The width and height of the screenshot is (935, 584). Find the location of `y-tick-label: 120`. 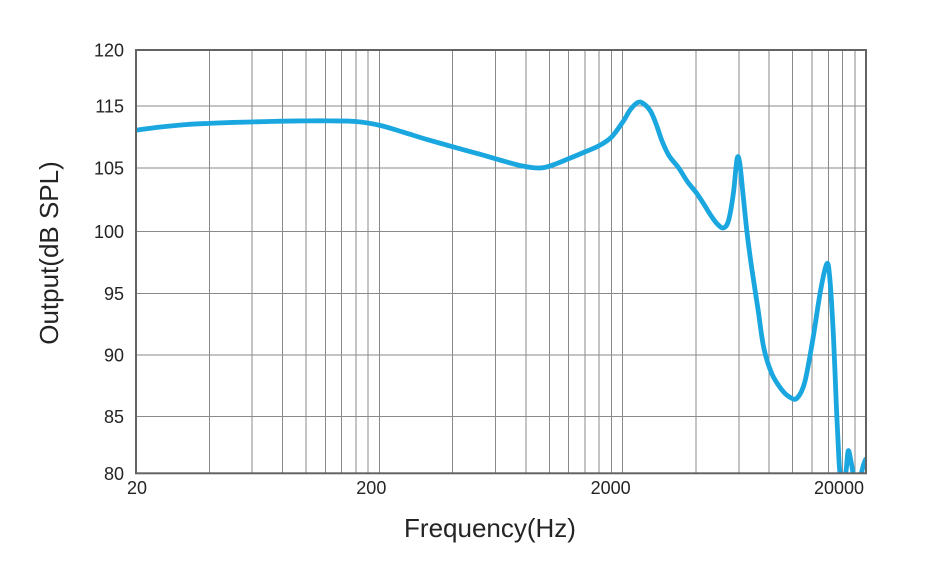

y-tick-label: 120 is located at coordinates (109, 51).